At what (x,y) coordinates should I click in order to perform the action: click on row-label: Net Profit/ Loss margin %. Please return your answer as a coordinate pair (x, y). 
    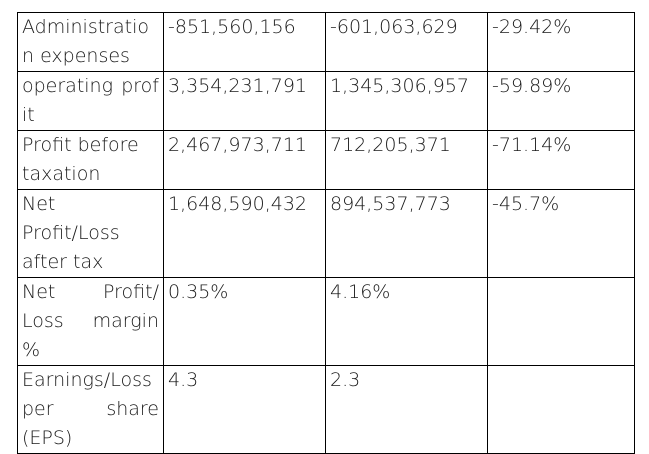
    Looking at the image, I should click on (90, 321).